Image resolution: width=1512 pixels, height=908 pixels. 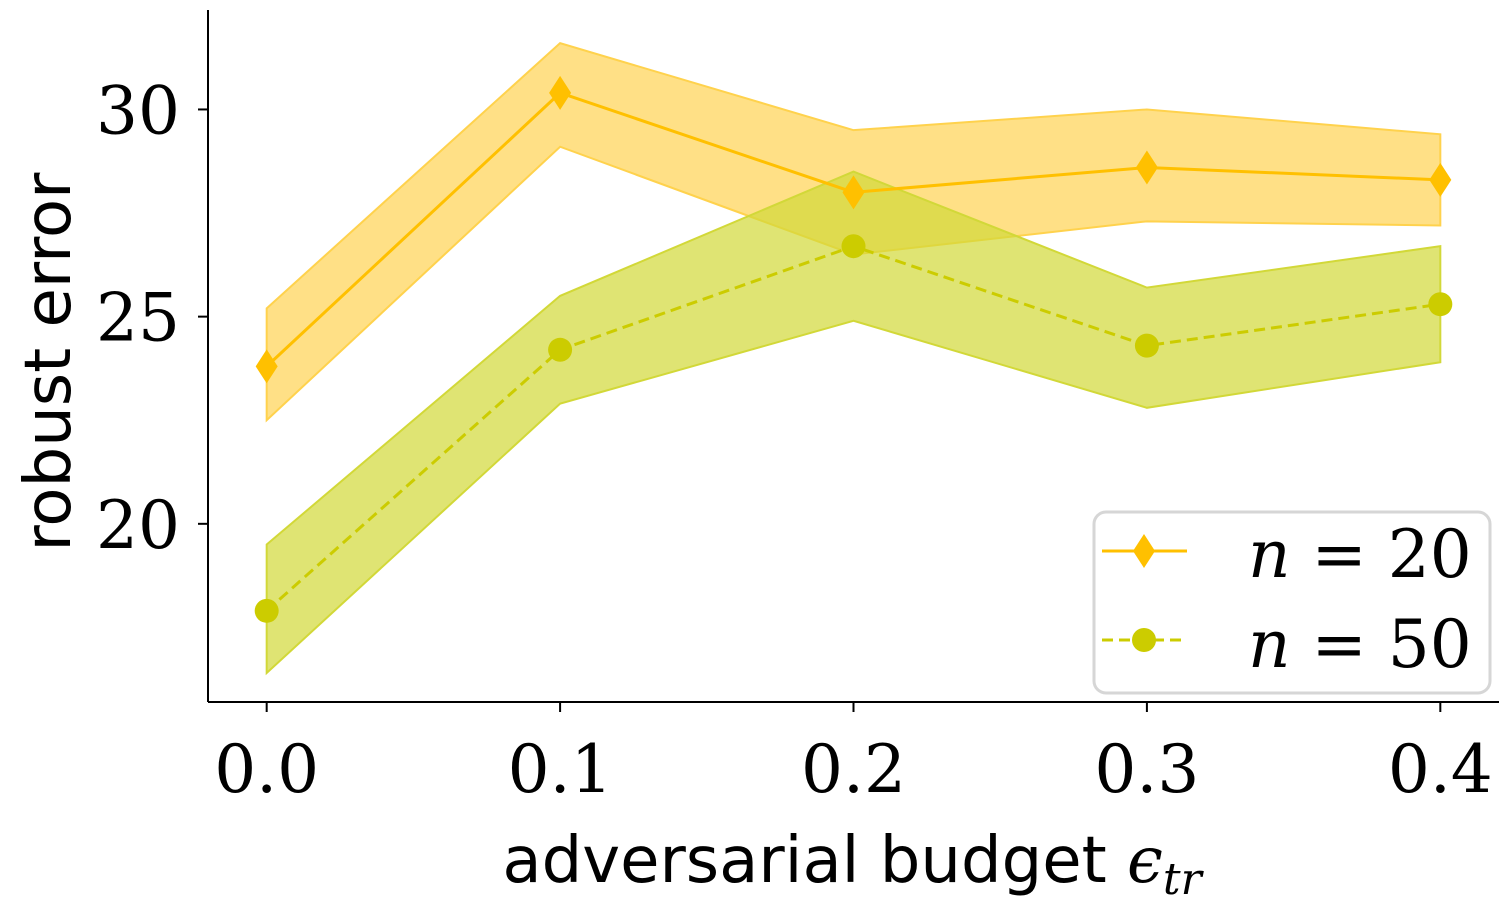 I want to click on x-tick-label-0: 0.0, so click(x=266, y=769).